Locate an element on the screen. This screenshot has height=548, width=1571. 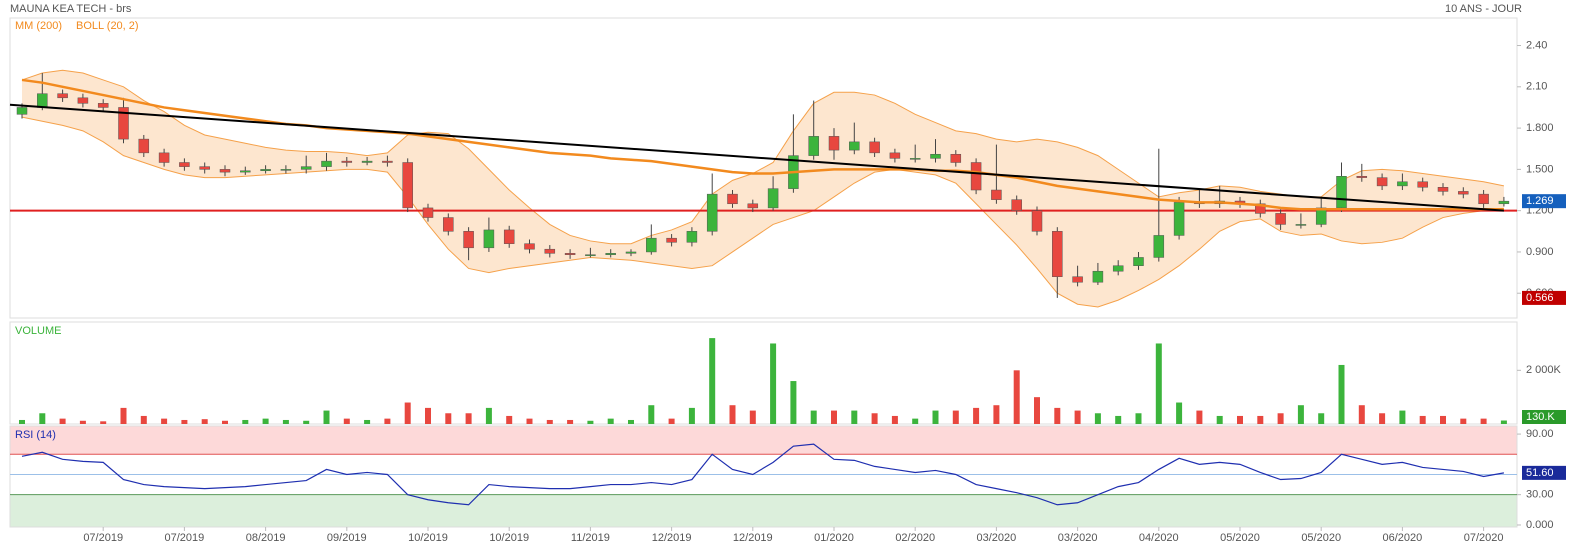
x-tick-label: 09/2019 is located at coordinates (347, 538).